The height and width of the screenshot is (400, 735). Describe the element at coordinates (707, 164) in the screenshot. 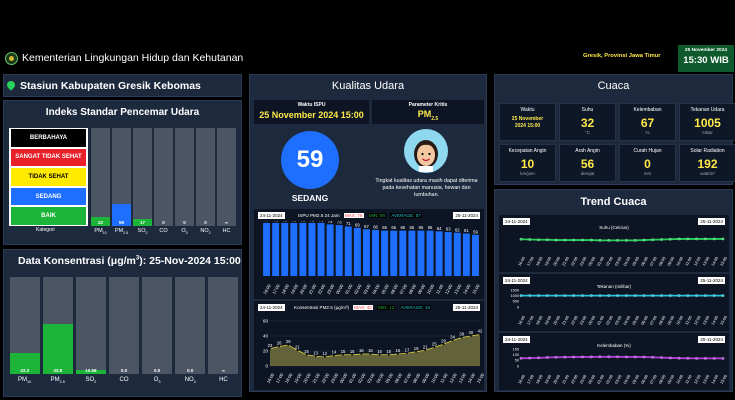

I see `cuaca-value: 192` at that location.